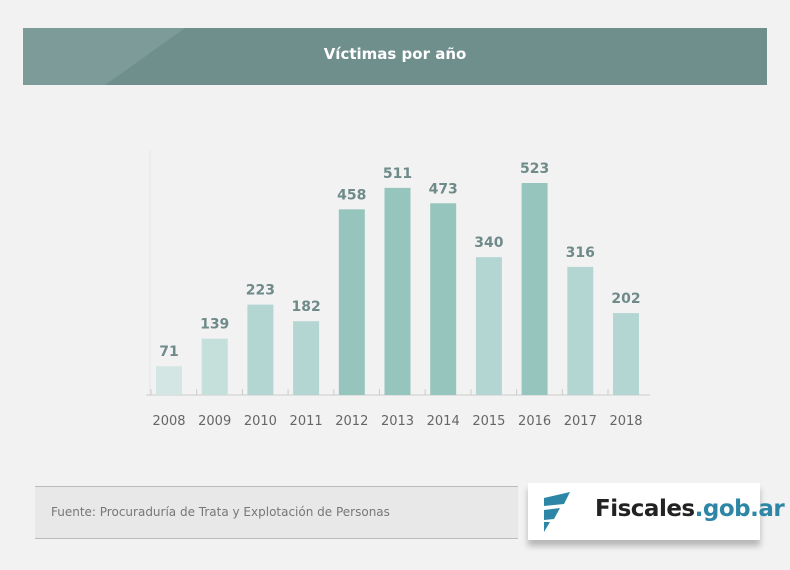 Image resolution: width=790 pixels, height=570 pixels. What do you see at coordinates (260, 349) in the screenshot?
I see `bar-2010` at bounding box center [260, 349].